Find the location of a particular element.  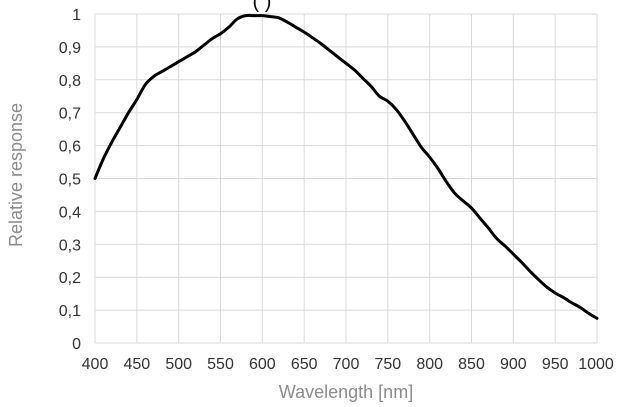

y-tick-label: 0,7 is located at coordinates (70, 114).